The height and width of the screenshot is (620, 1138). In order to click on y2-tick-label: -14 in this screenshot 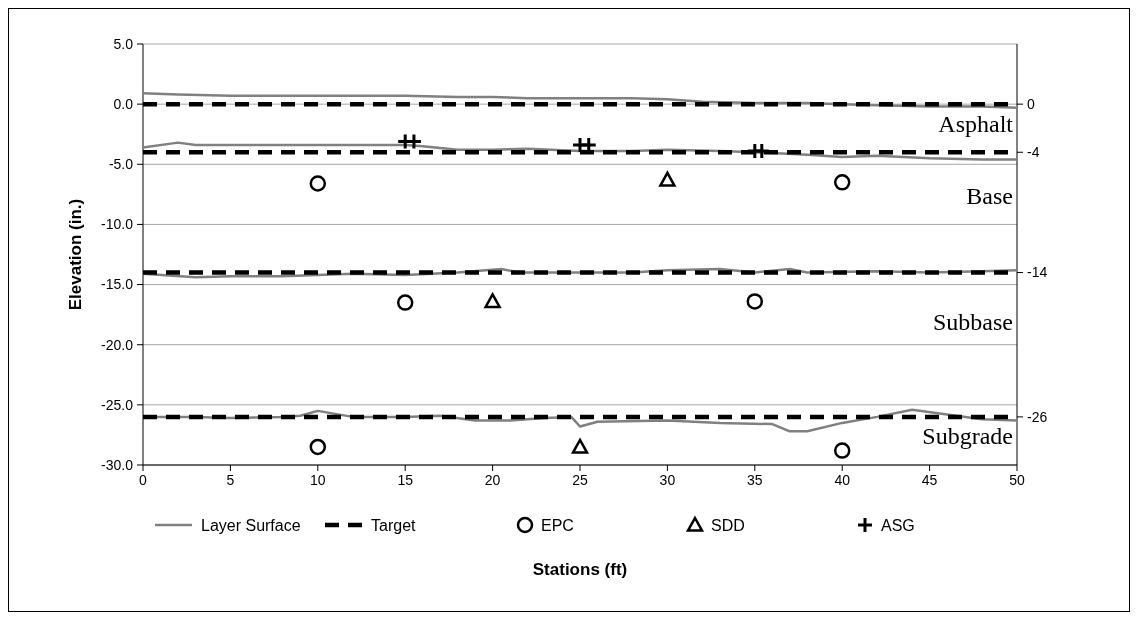, I will do `click(1037, 272)`.